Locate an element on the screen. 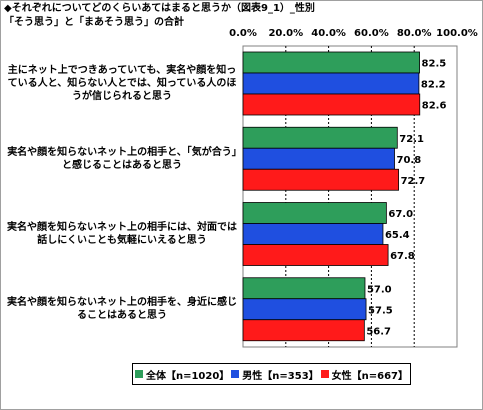 This screenshot has width=483, height=410. x-tick-label: 40.0% is located at coordinates (328, 33).